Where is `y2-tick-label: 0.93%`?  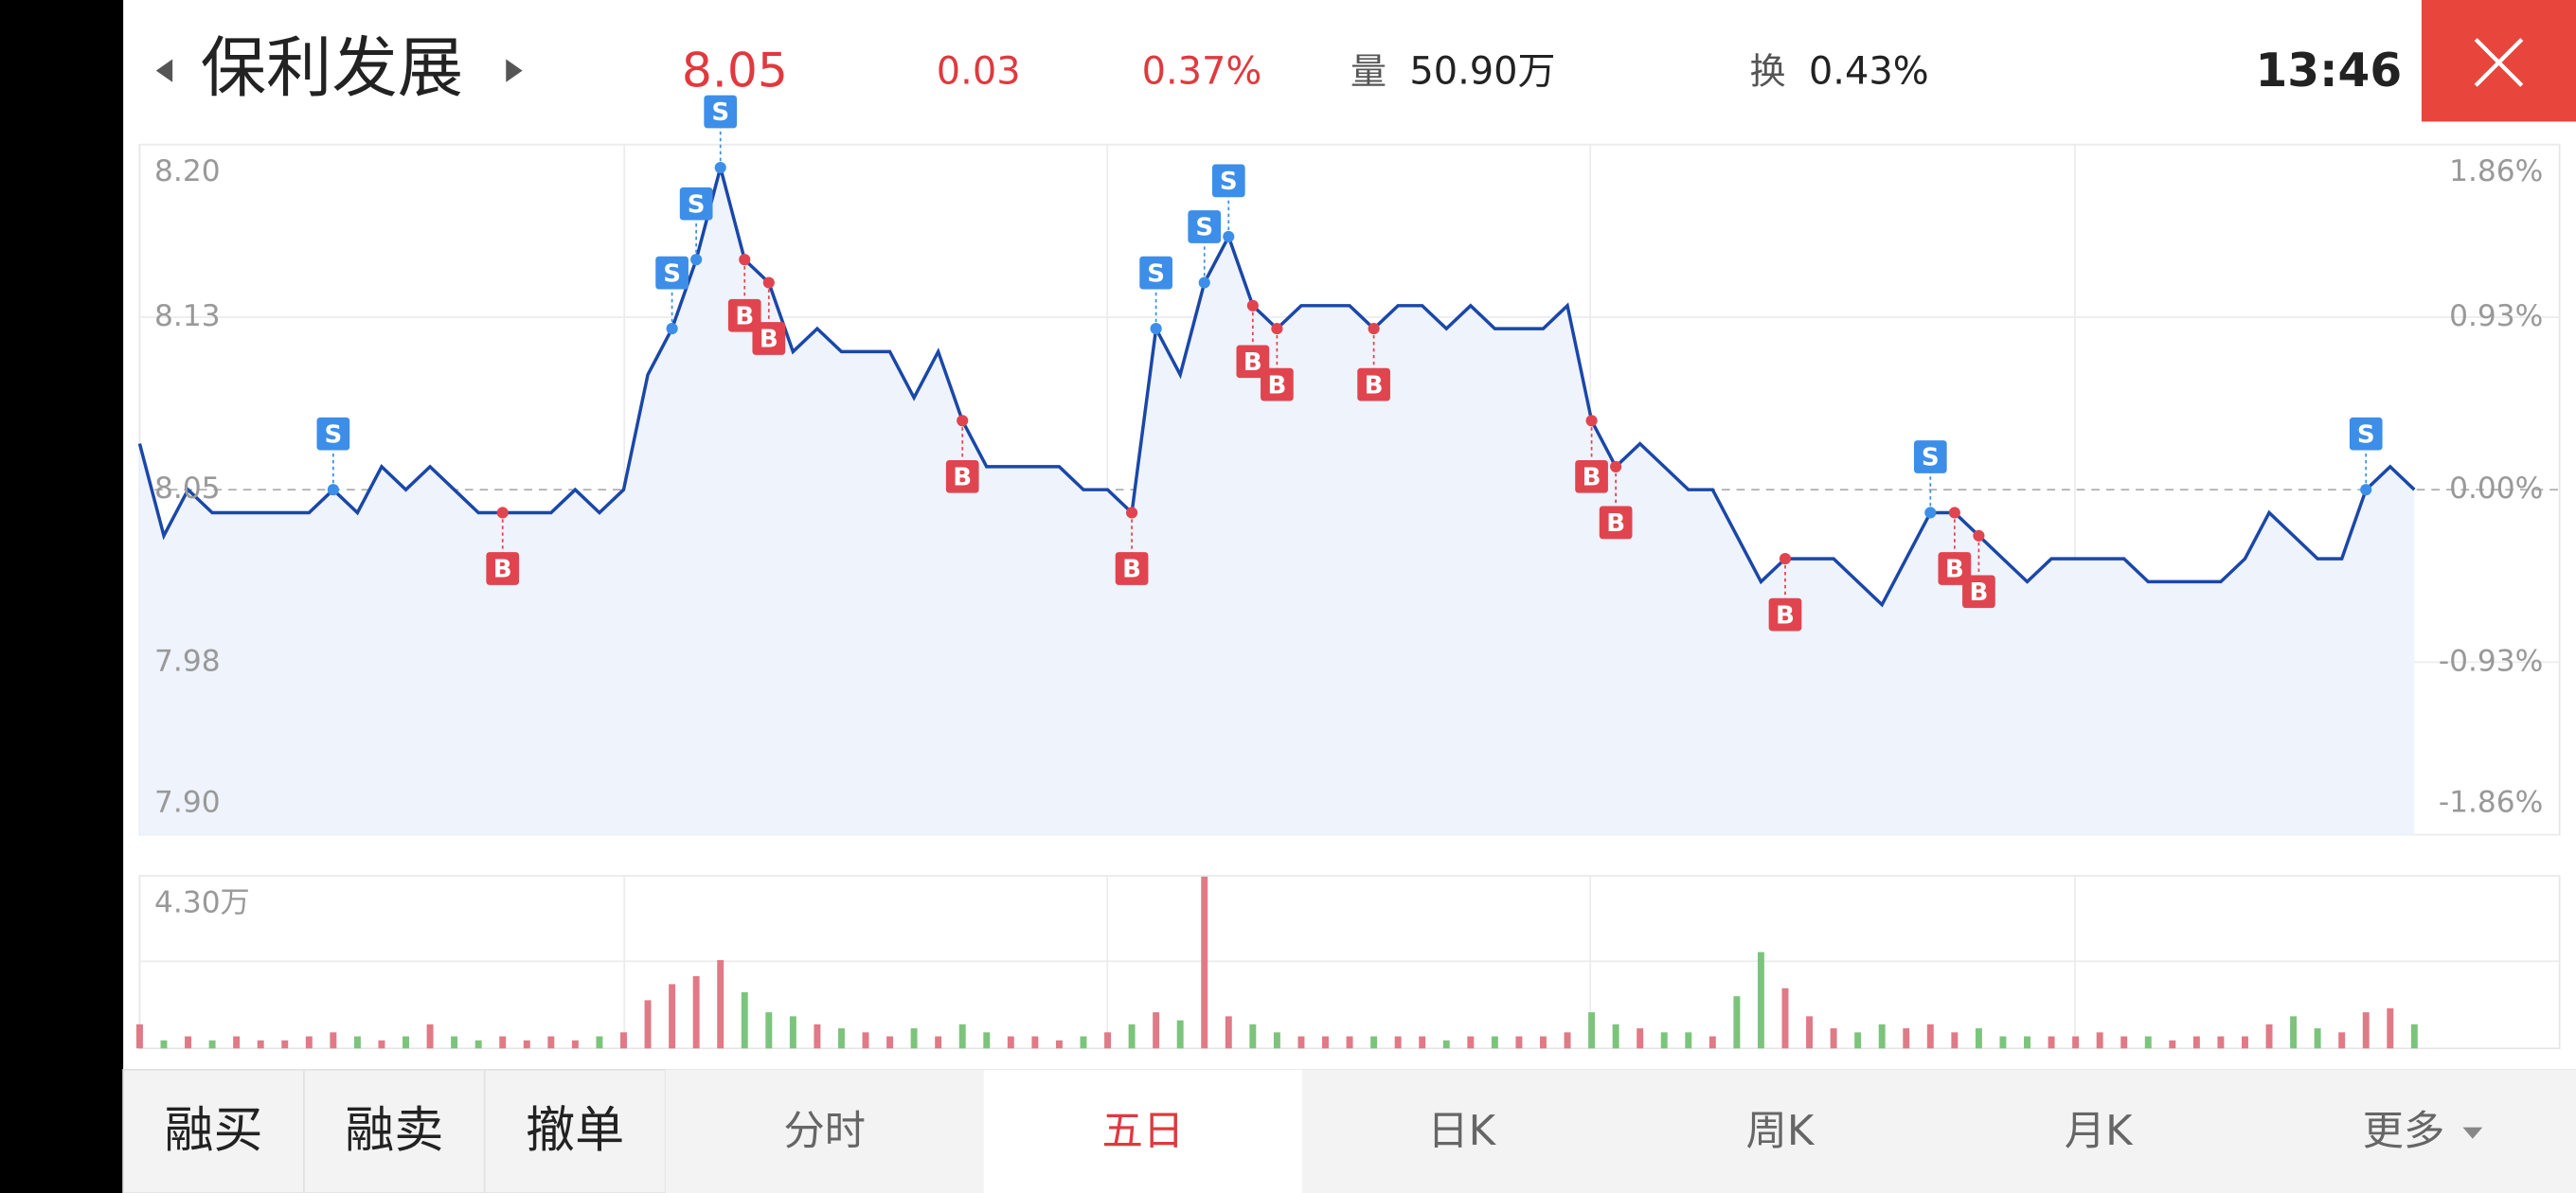 y2-tick-label: 0.93% is located at coordinates (2496, 316).